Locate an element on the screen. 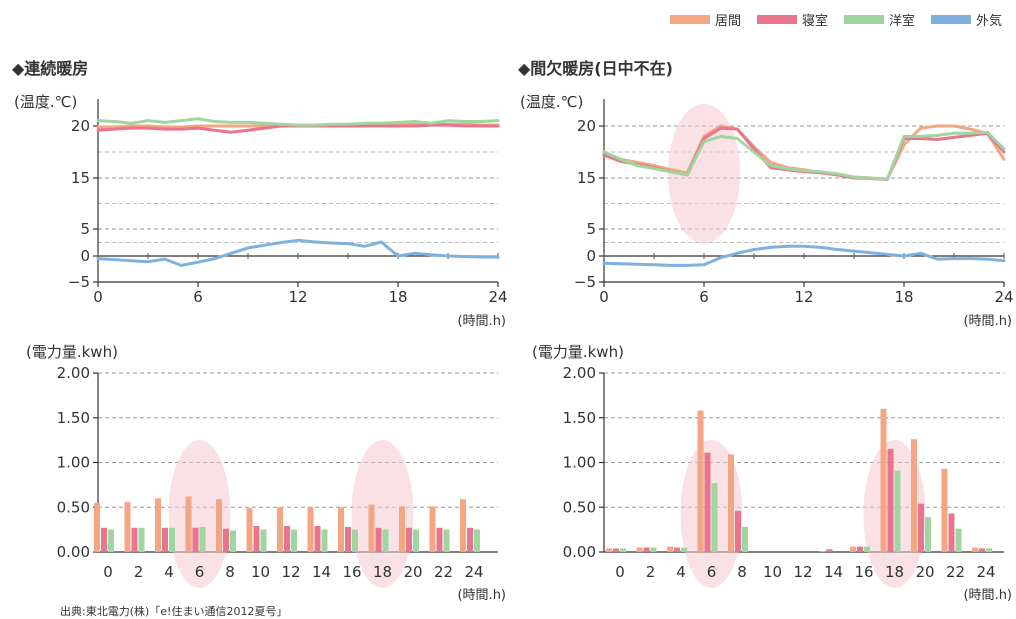  intermittent-temperature-xlabel: (時間.h) is located at coordinates (987, 321).